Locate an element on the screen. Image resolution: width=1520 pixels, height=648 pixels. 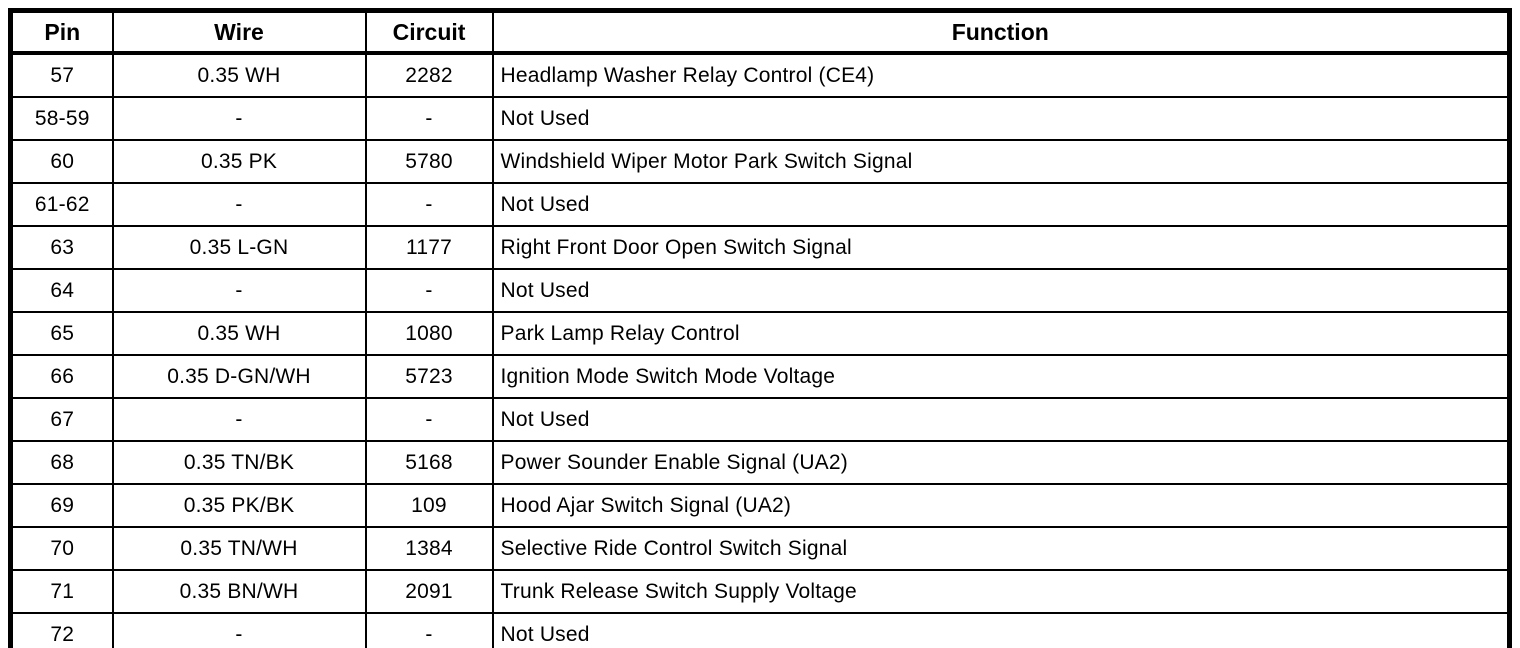
table-row: 58-59- - Not Used is located at coordinates (760, 118).